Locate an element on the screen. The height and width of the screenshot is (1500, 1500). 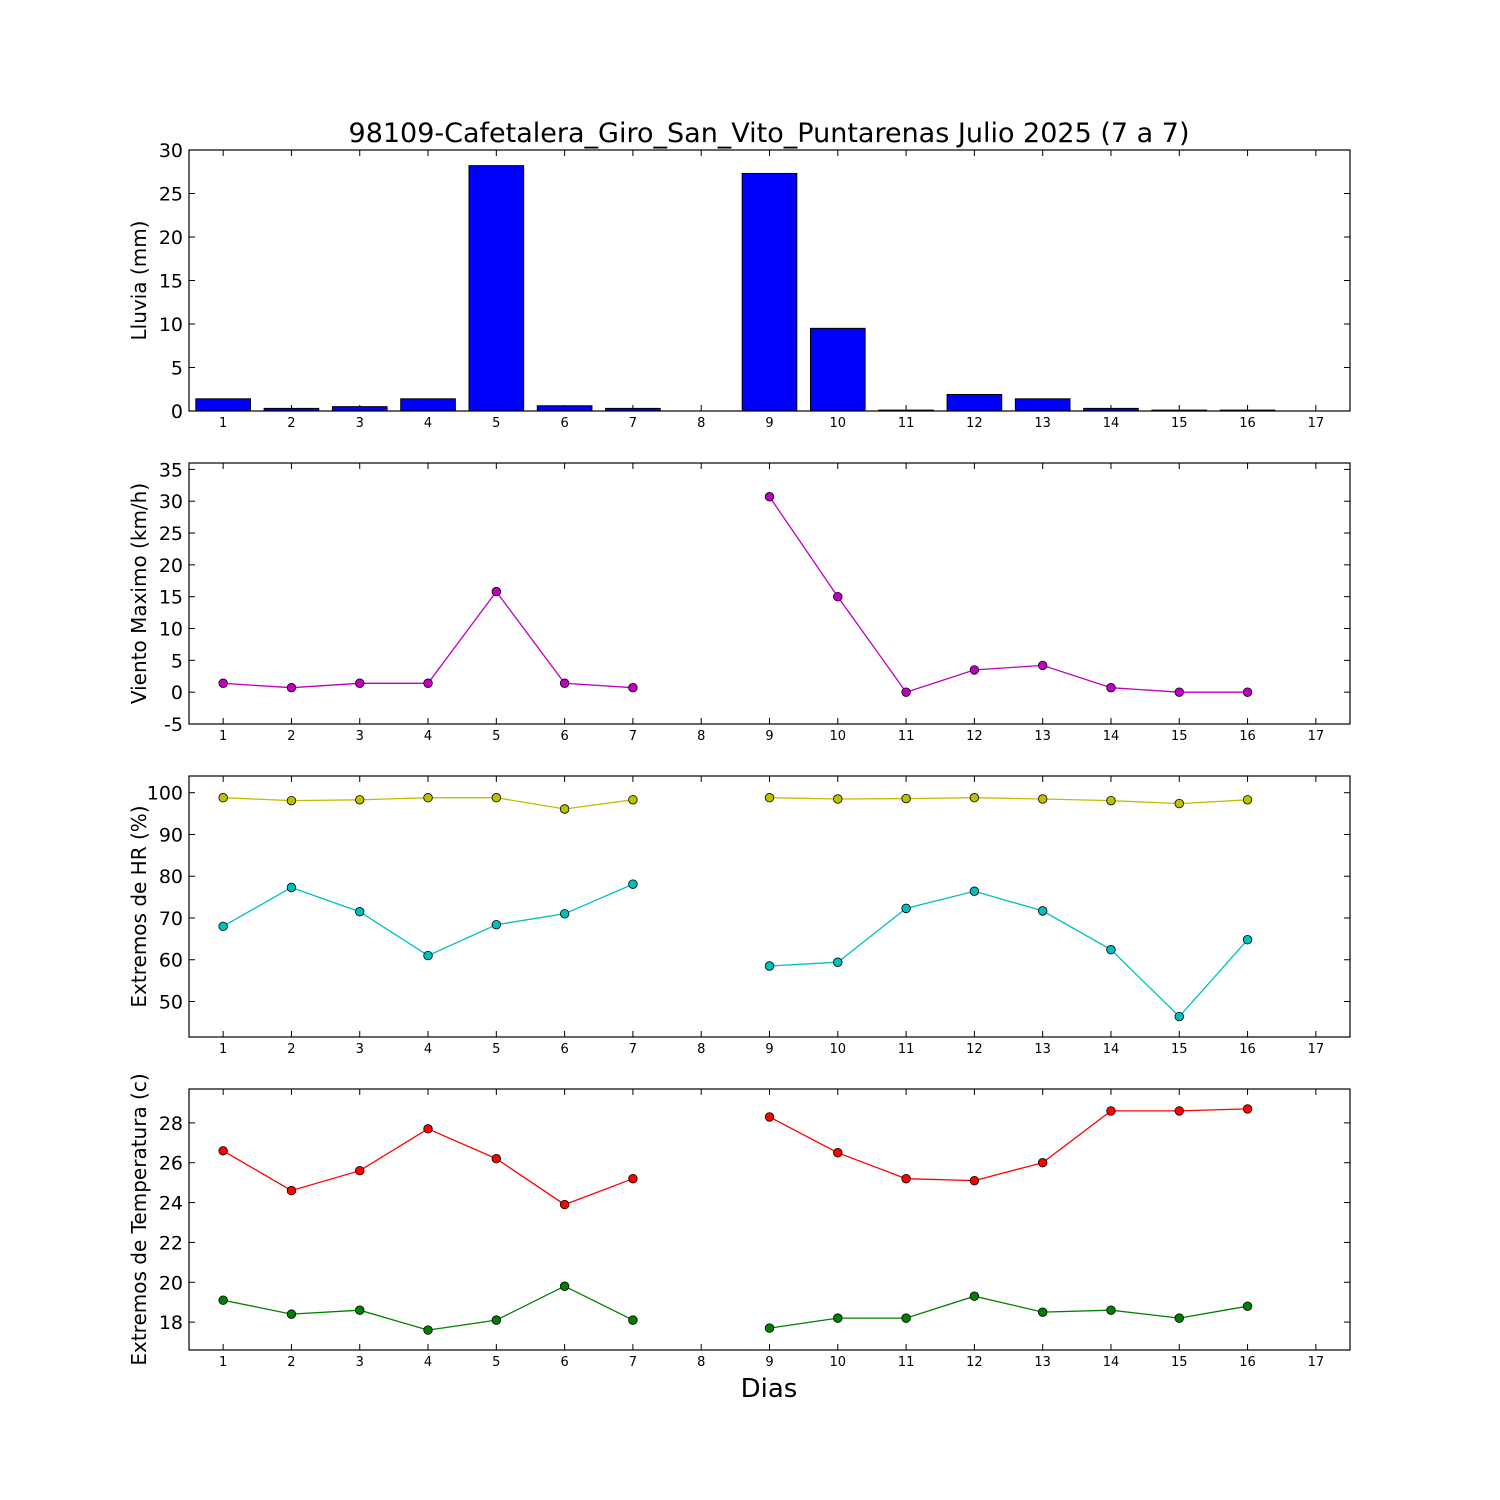
axes-frame is located at coordinates (769, 906).